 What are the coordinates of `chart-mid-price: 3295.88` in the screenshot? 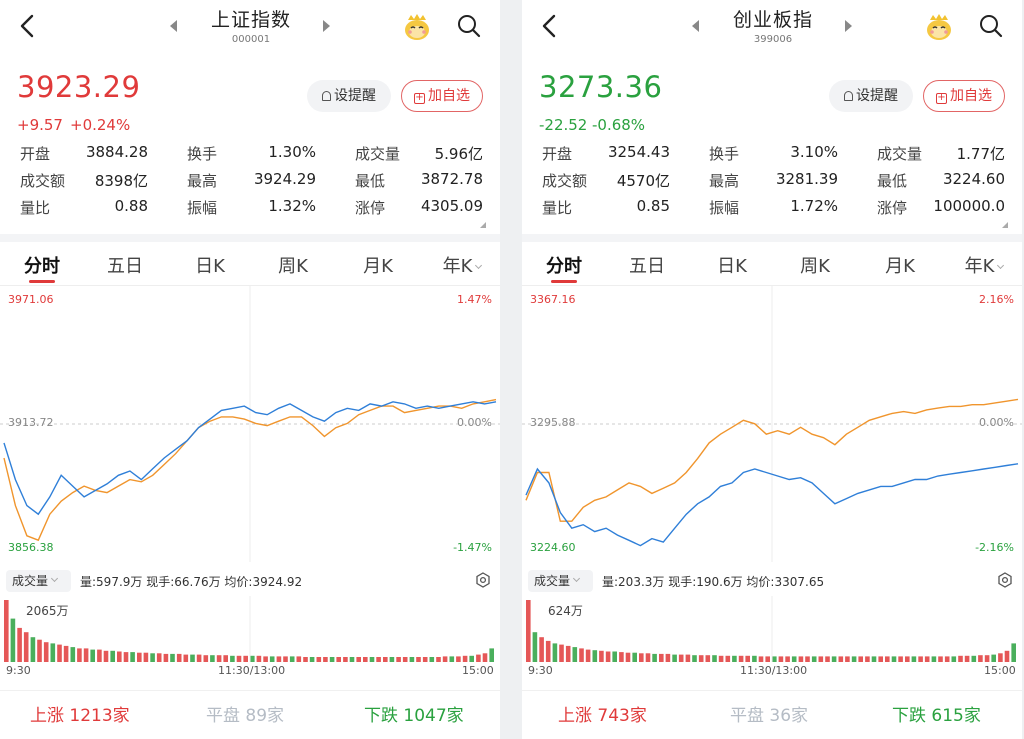 It's located at (553, 422).